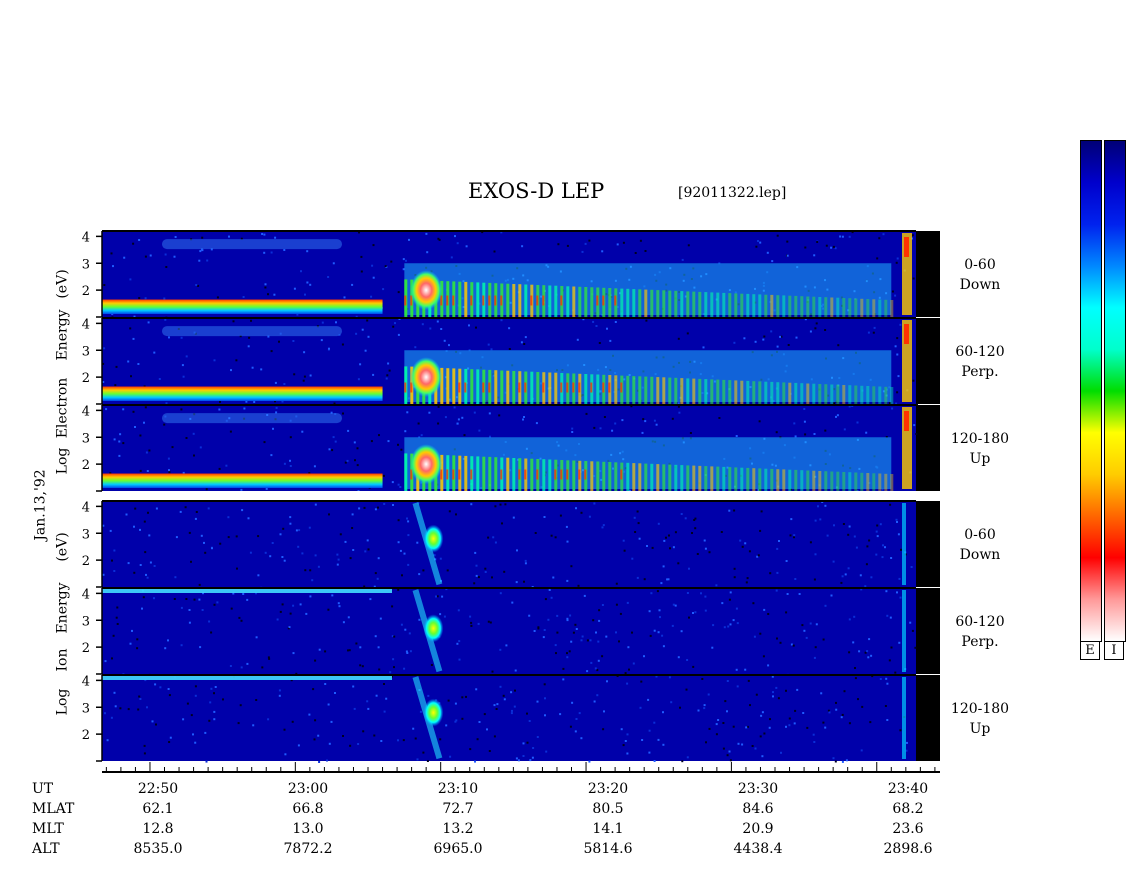  Describe the element at coordinates (62, 608) in the screenshot. I see `y-label-energy-ion: Energy` at that location.